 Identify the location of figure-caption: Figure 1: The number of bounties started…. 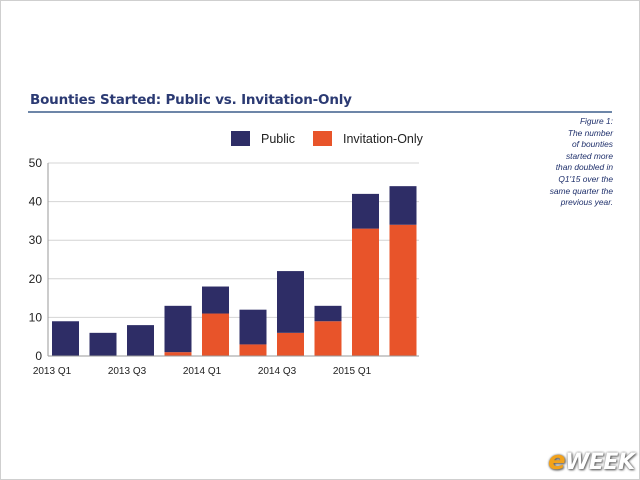
(566, 162).